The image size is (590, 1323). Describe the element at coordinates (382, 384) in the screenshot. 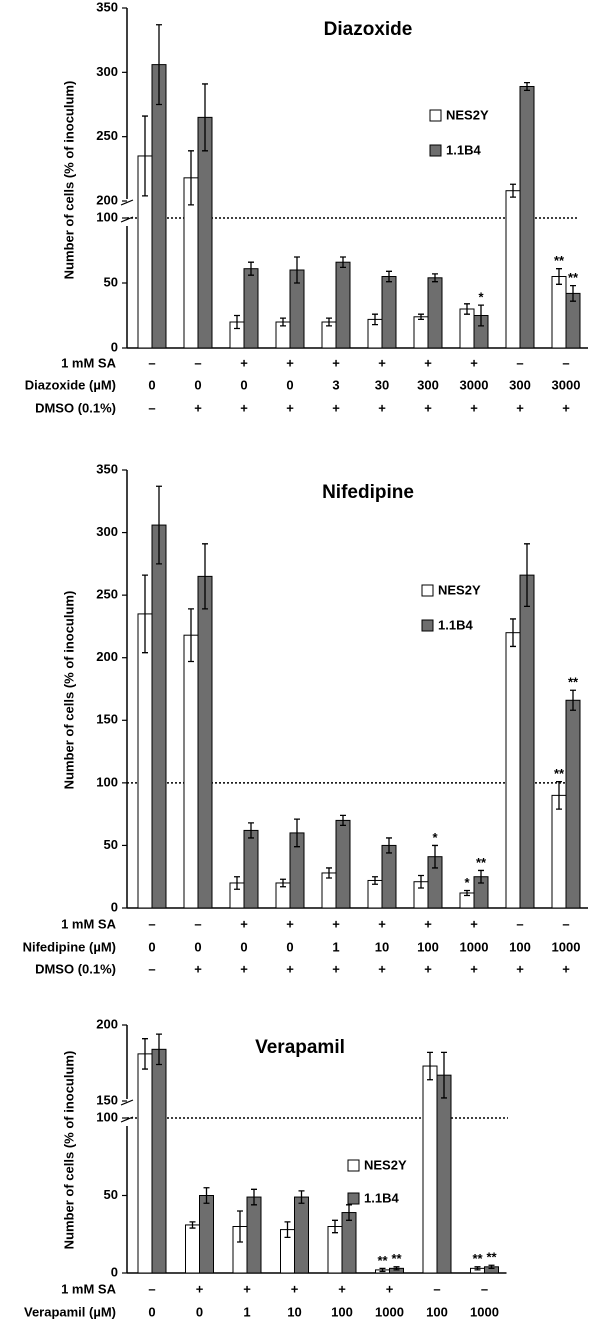

I see `condition-value: 30` at that location.